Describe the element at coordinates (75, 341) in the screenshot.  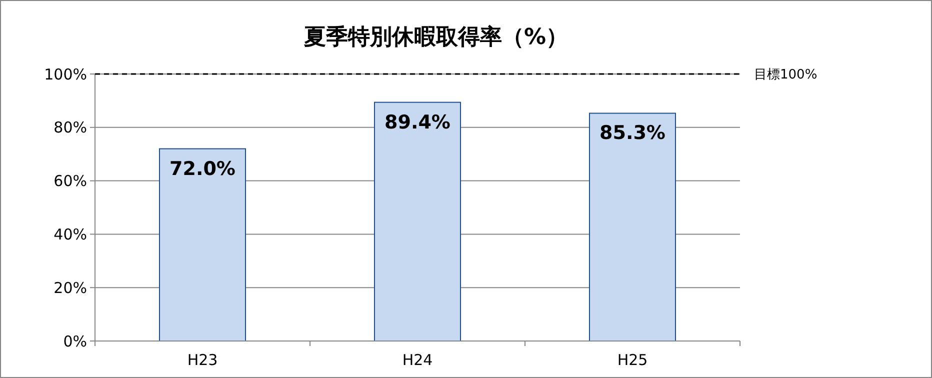
I see `y-tick-label: 0%` at that location.